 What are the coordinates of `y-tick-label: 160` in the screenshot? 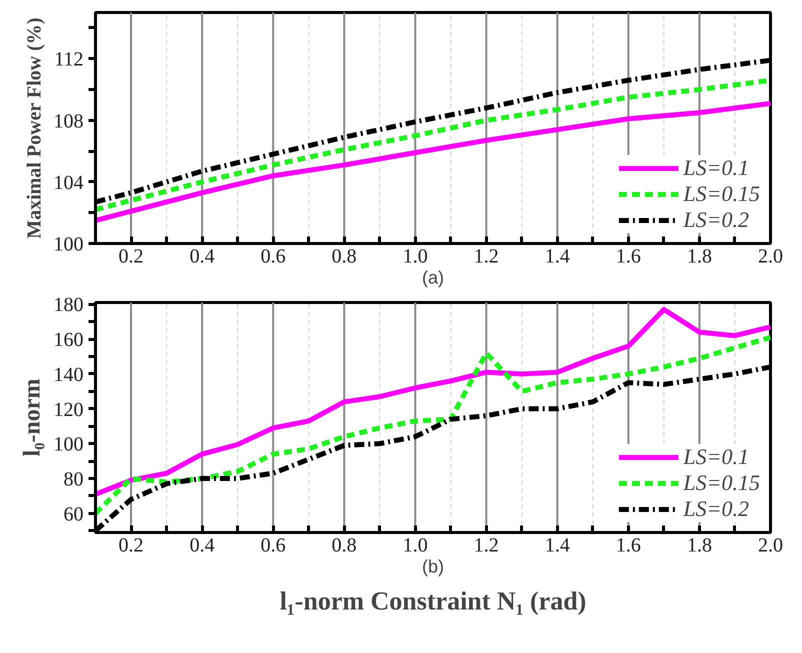 It's located at (69, 340).